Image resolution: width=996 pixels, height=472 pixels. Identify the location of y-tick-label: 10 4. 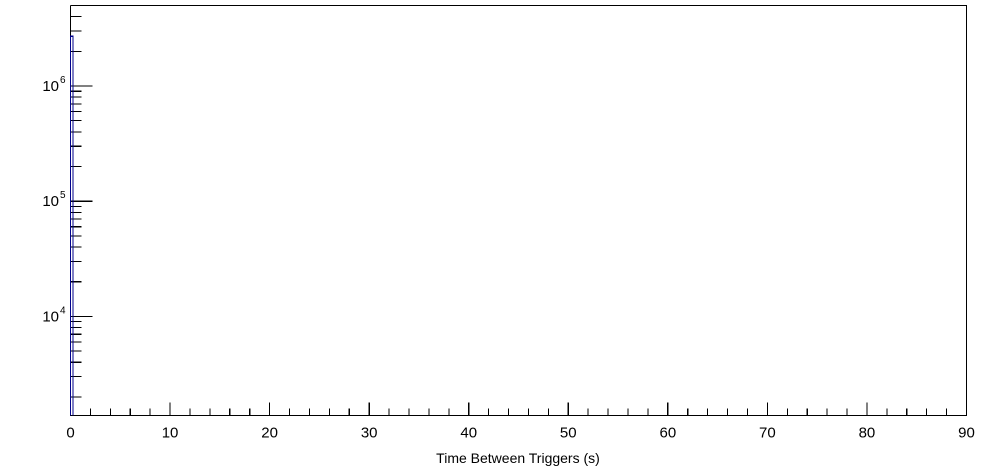
(54, 315).